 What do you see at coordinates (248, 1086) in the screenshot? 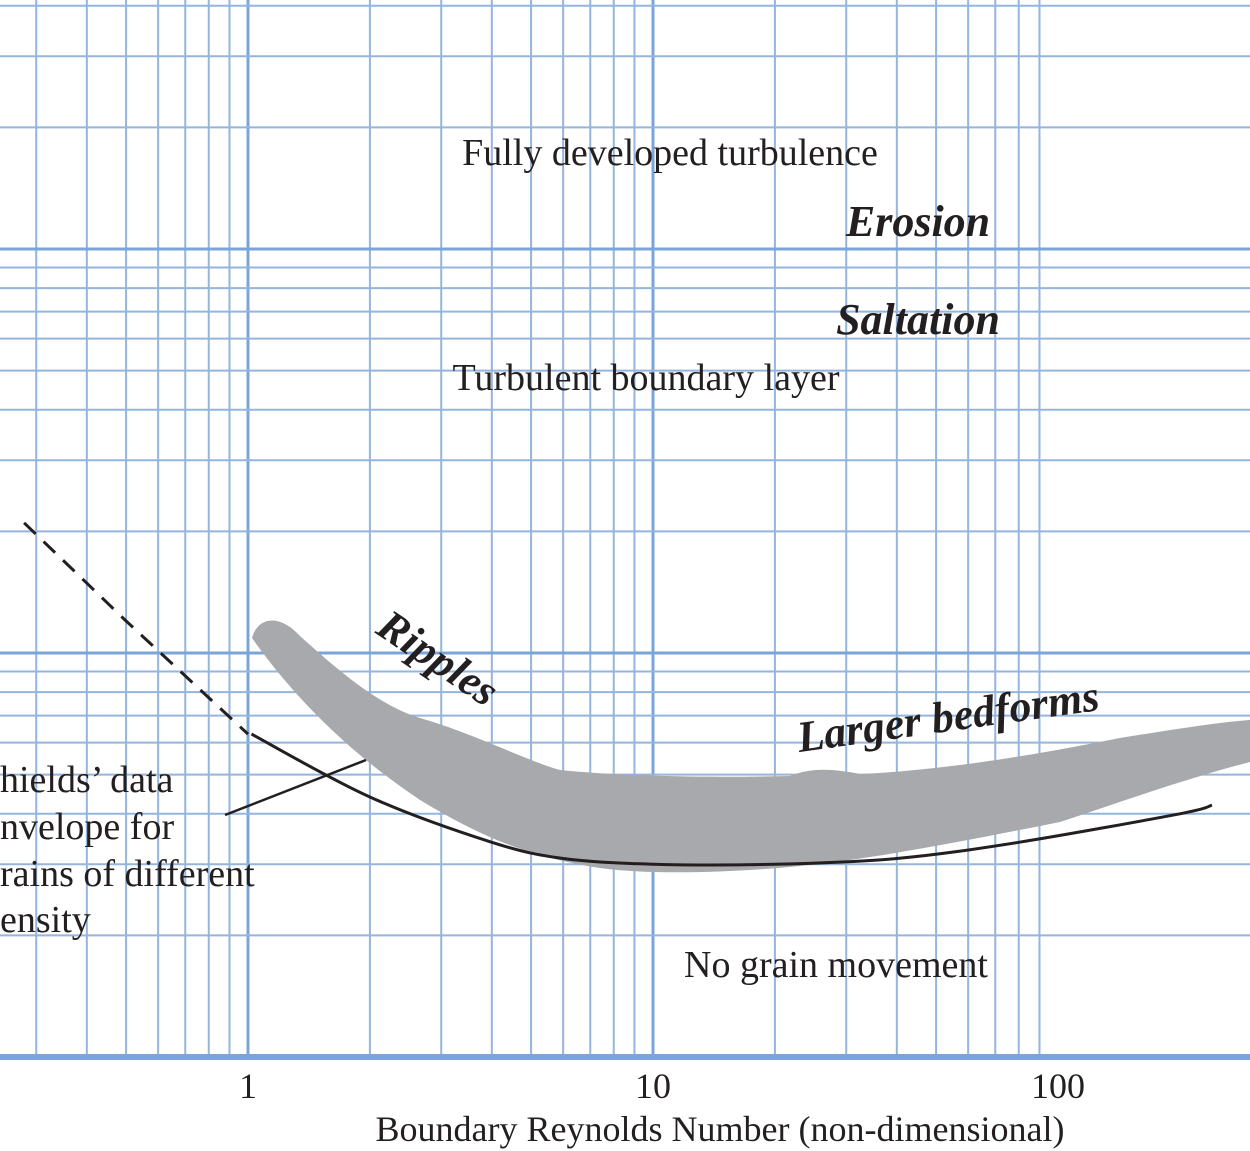
I see `x-tick-label: 1` at bounding box center [248, 1086].